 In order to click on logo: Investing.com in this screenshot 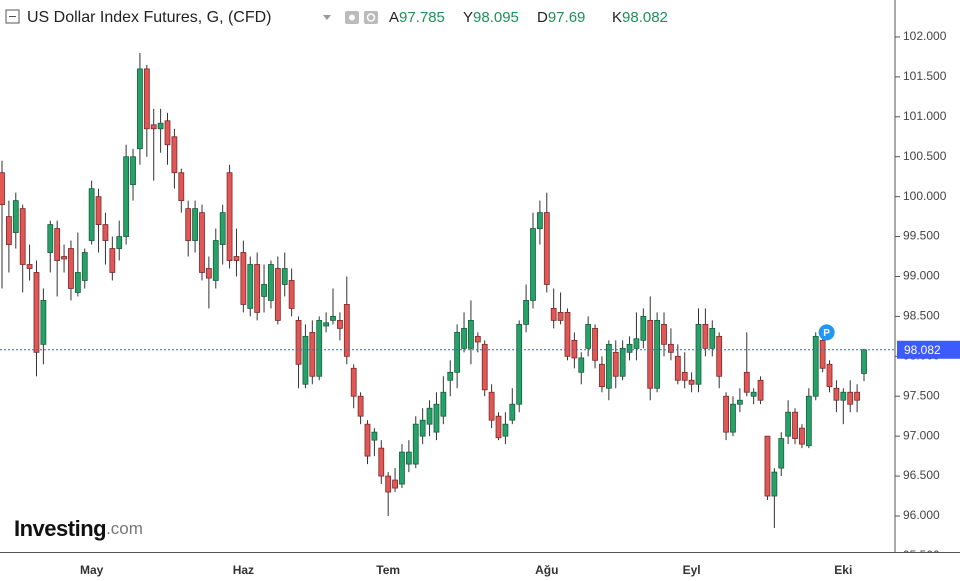, I will do `click(78, 528)`.